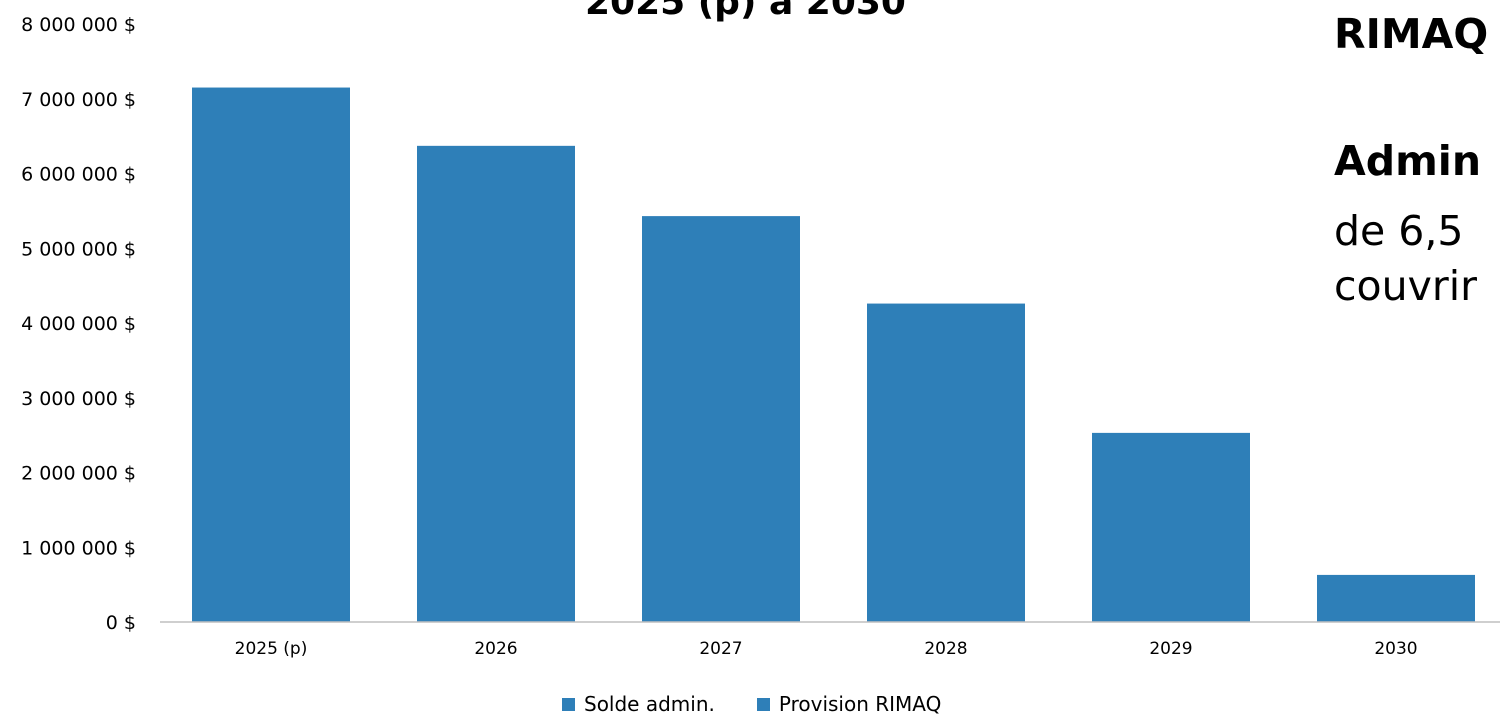 This screenshot has width=1500, height=719. What do you see at coordinates (78, 474) in the screenshot?
I see `y-tick-label: 2 000 000 $` at bounding box center [78, 474].